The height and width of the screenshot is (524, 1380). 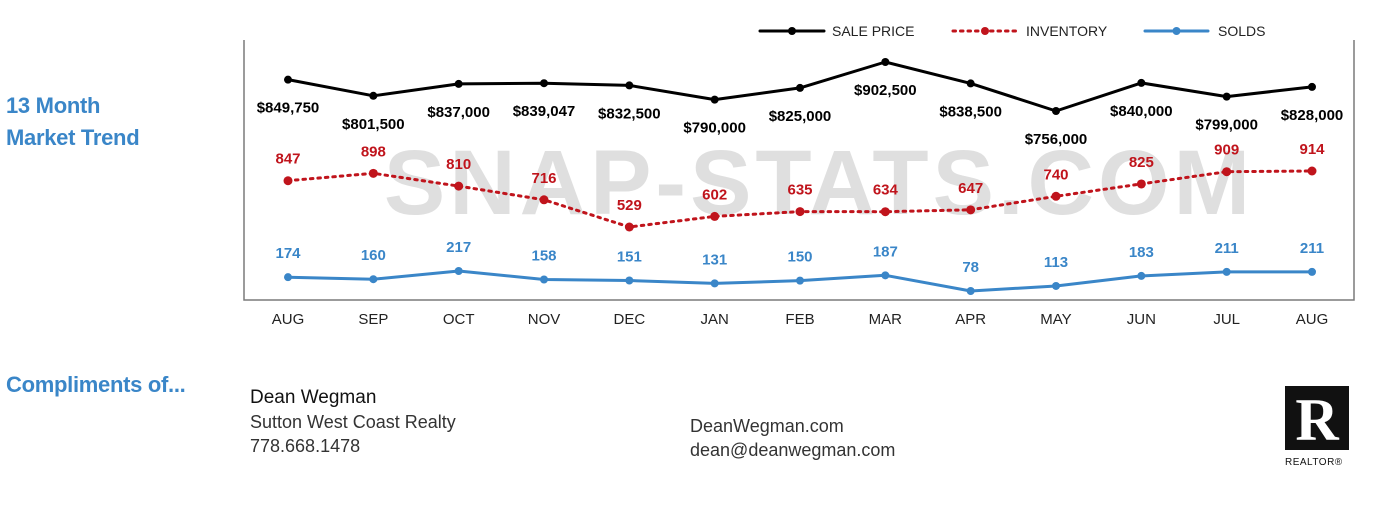 I want to click on x-tick-label: APR, so click(x=970, y=319).